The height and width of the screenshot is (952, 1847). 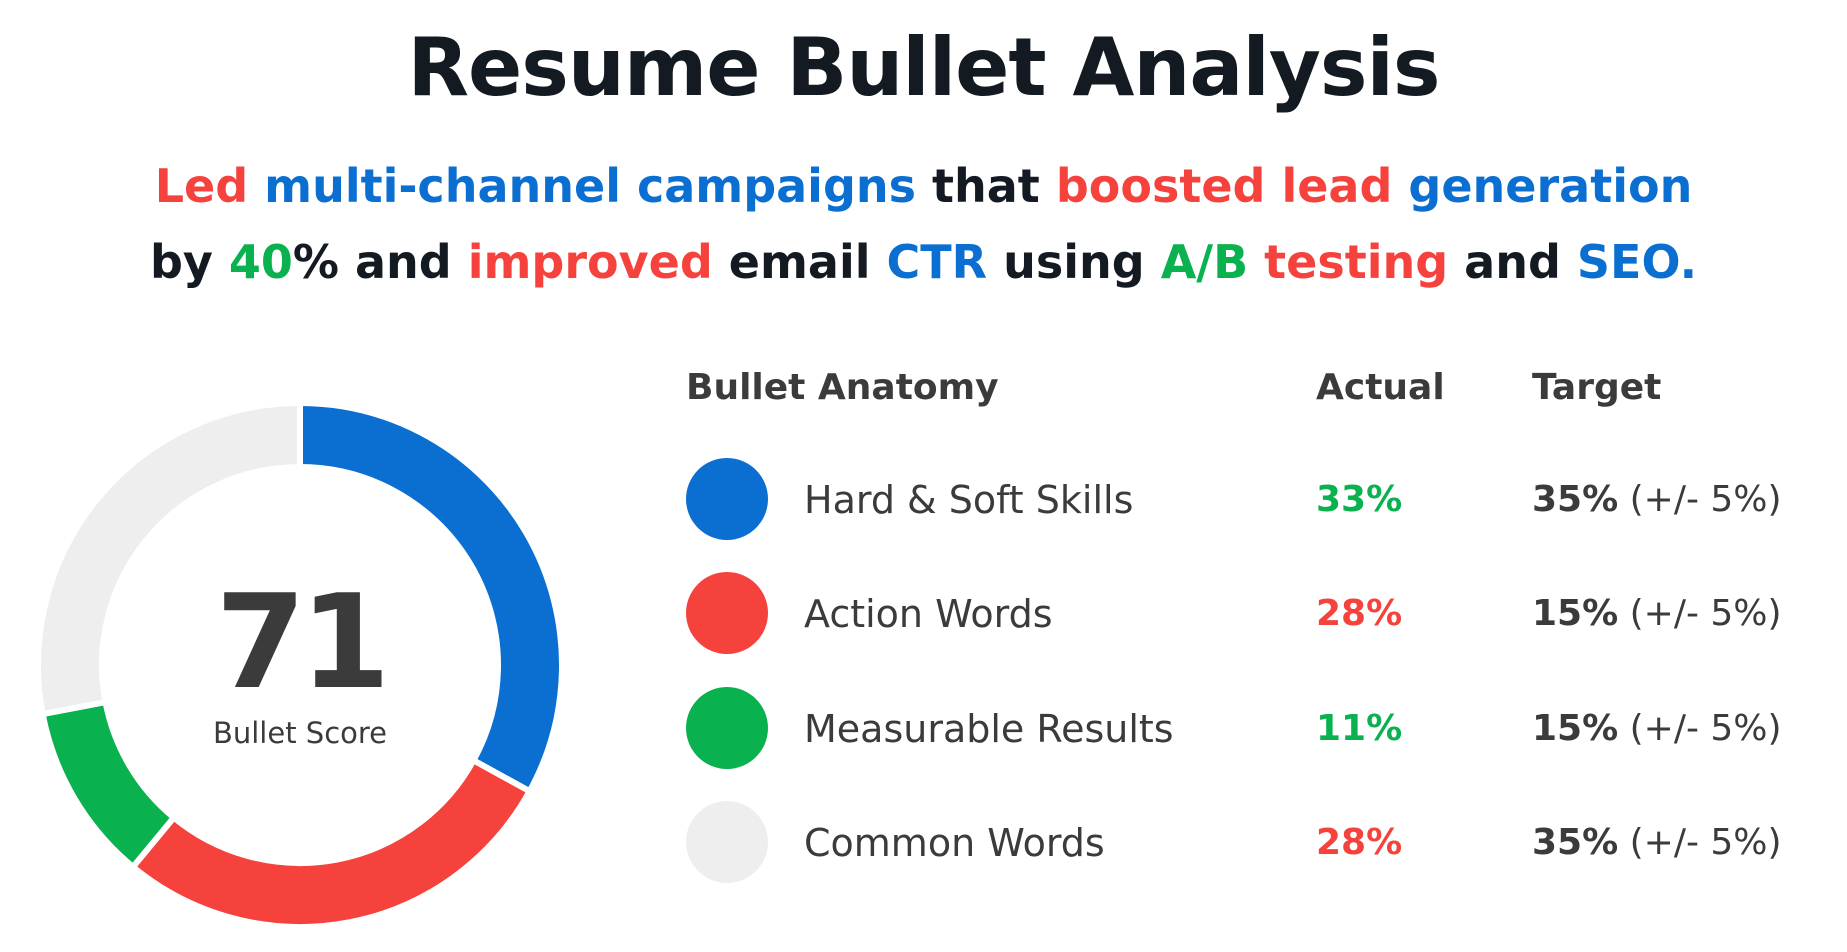 I want to click on bullet-segment: email, so click(x=799, y=262).